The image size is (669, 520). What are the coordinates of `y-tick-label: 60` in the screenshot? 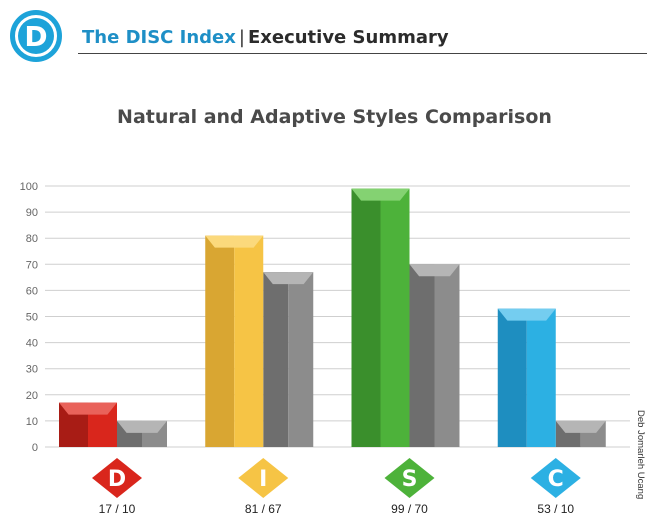 It's located at (32, 291).